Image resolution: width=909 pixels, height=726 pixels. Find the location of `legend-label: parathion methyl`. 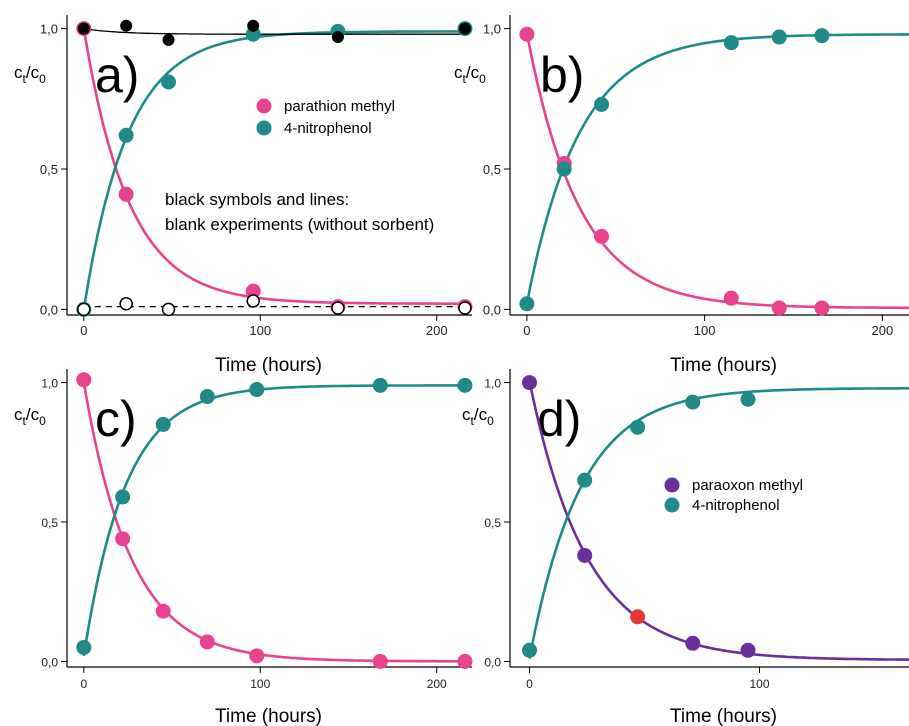

legend-label: parathion methyl is located at coordinates (339, 106).